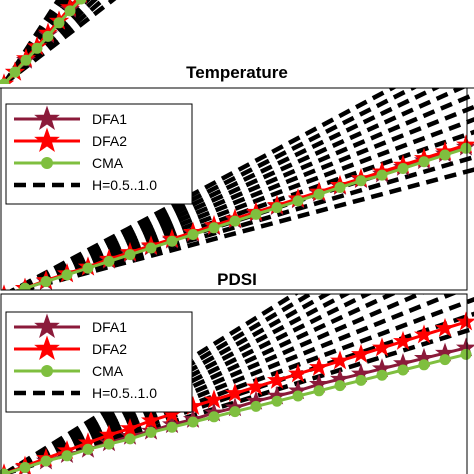  Describe the element at coordinates (85, 393) in the screenshot. I see `legend-entry-reference: H=0.5..1.0` at that location.